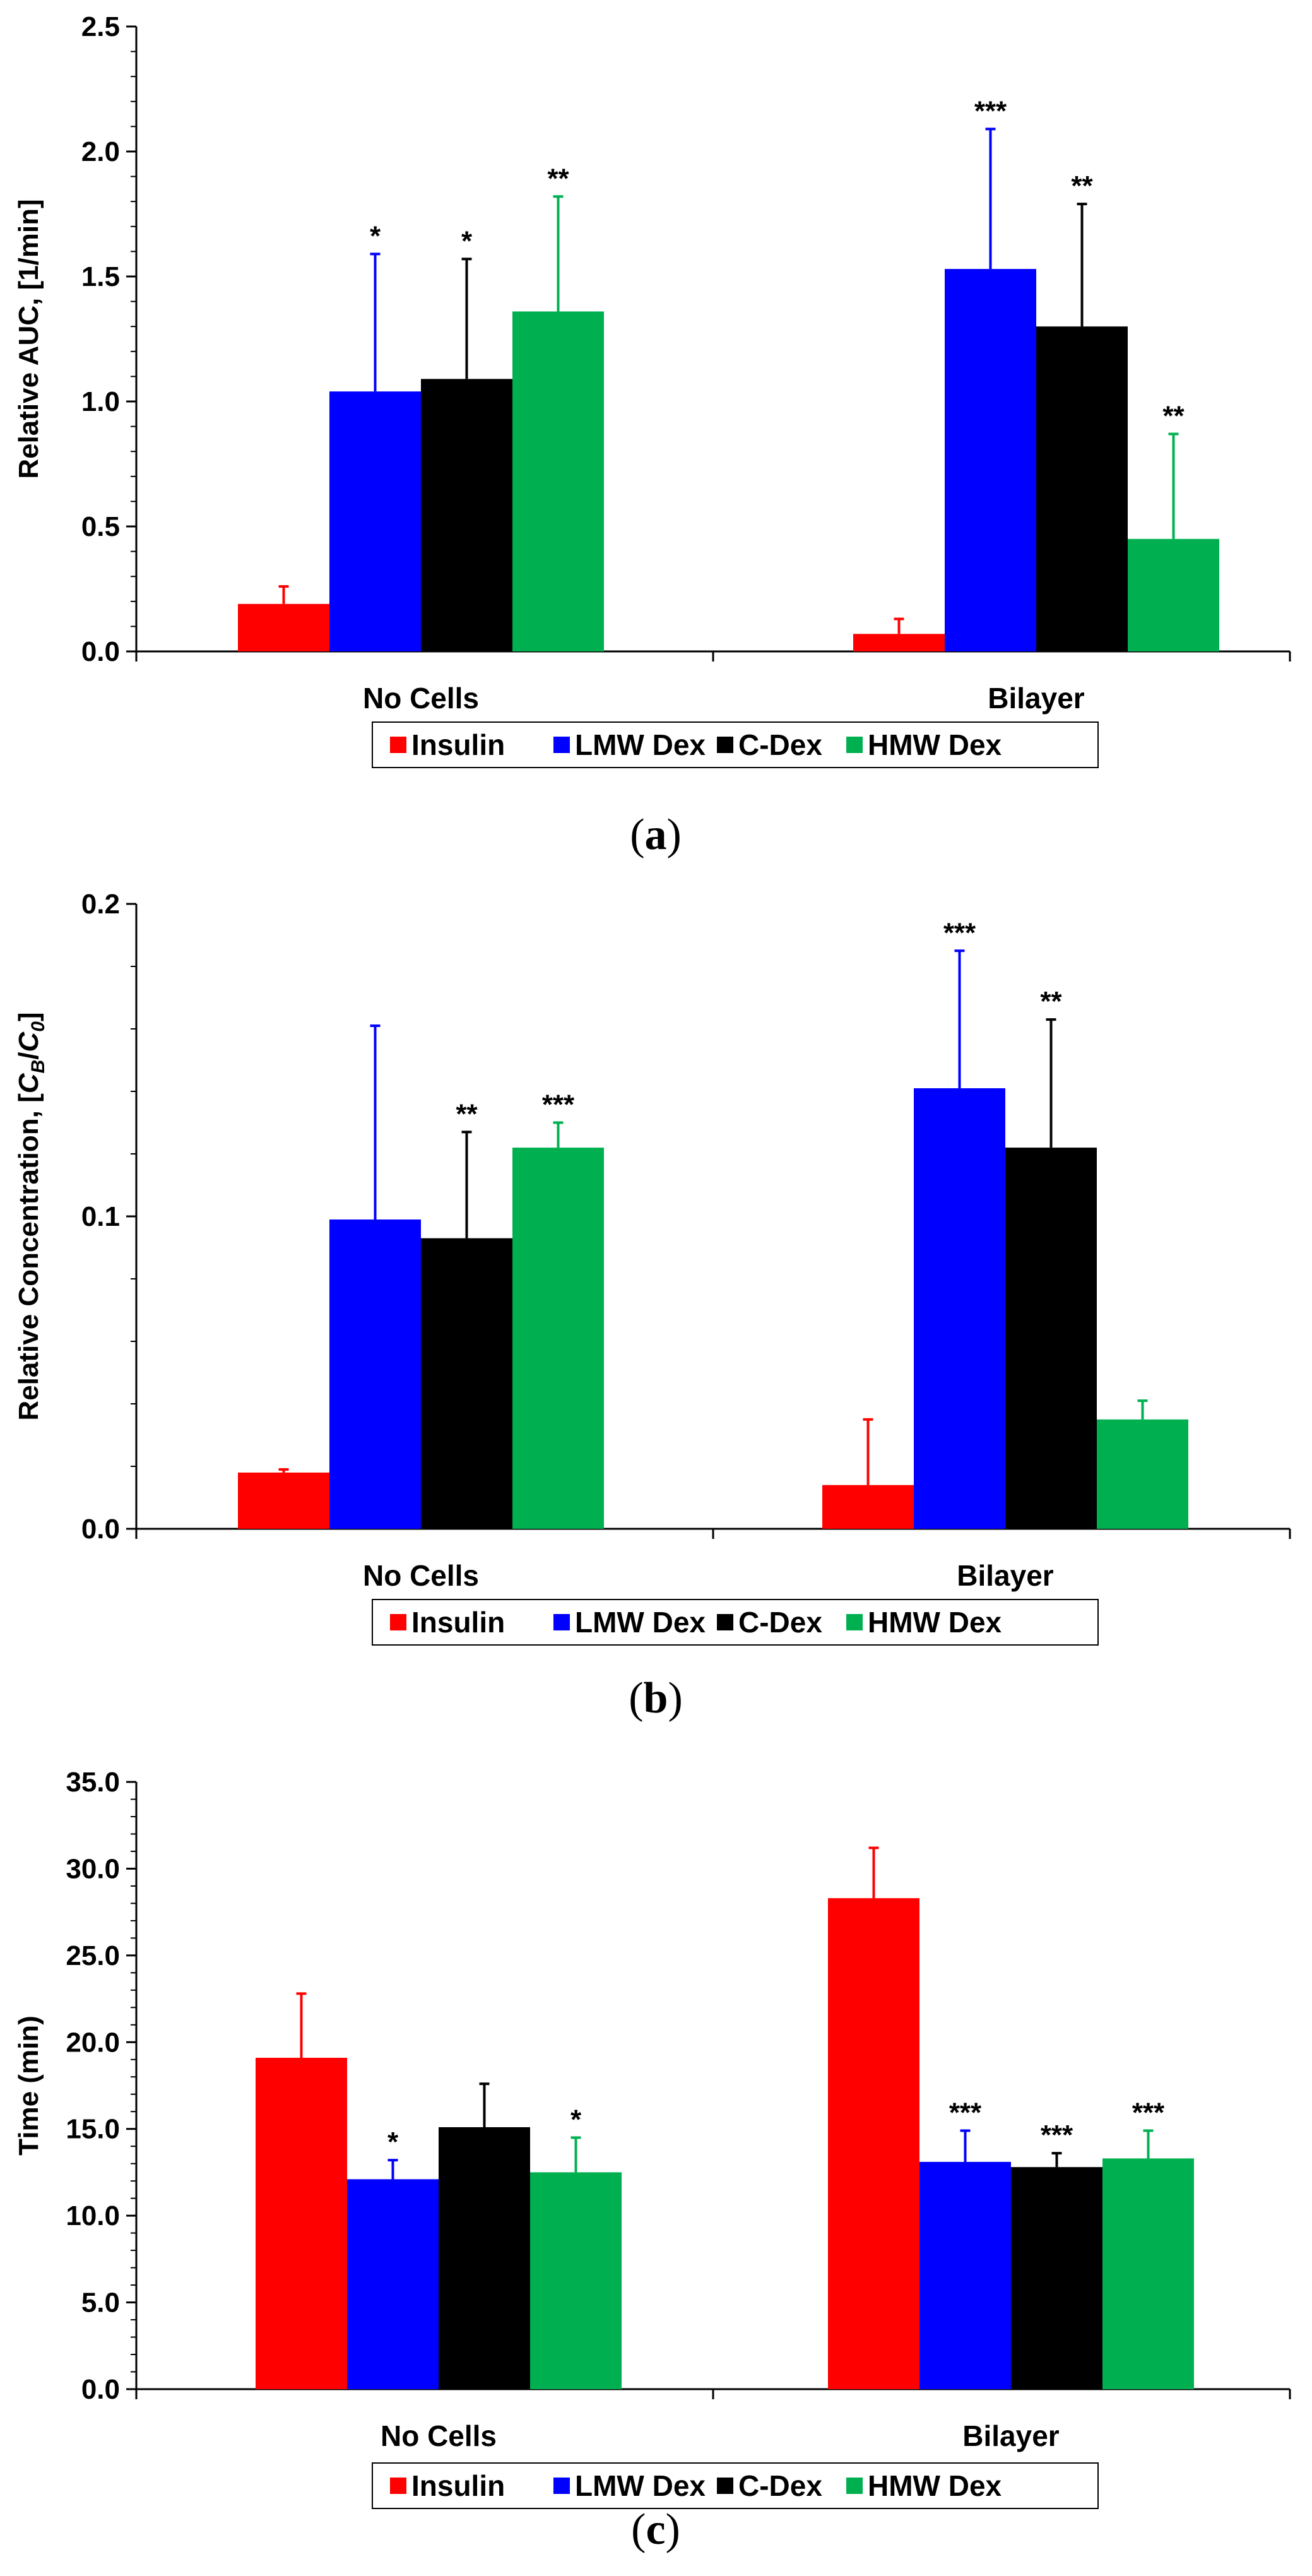  Describe the element at coordinates (93, 2215) in the screenshot. I see `y-tick-label: 10.0` at that location.